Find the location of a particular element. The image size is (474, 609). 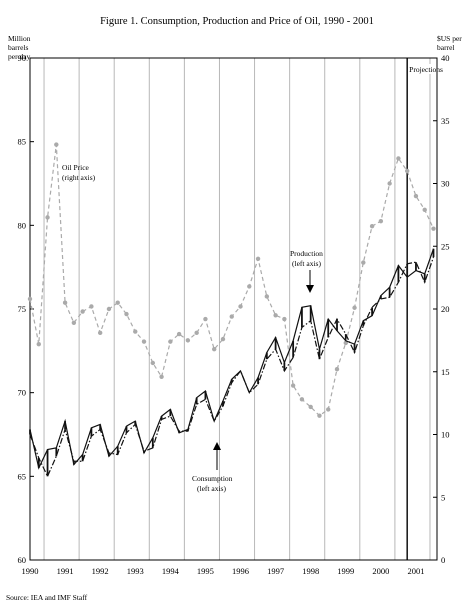

x-tick-label: 1991 is located at coordinates (65, 571).